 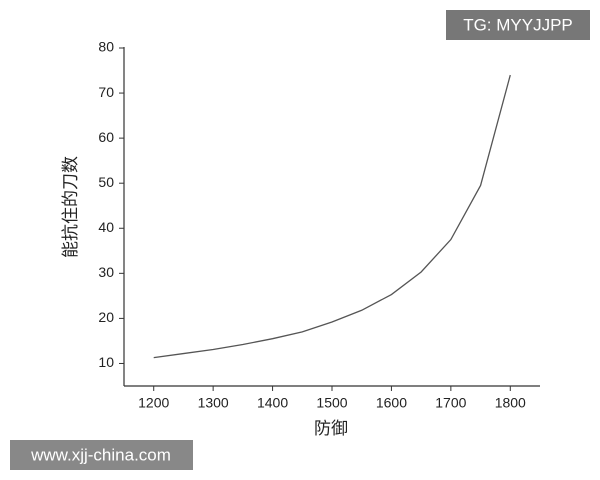 I want to click on y-tick-label: 30, so click(x=106, y=272).